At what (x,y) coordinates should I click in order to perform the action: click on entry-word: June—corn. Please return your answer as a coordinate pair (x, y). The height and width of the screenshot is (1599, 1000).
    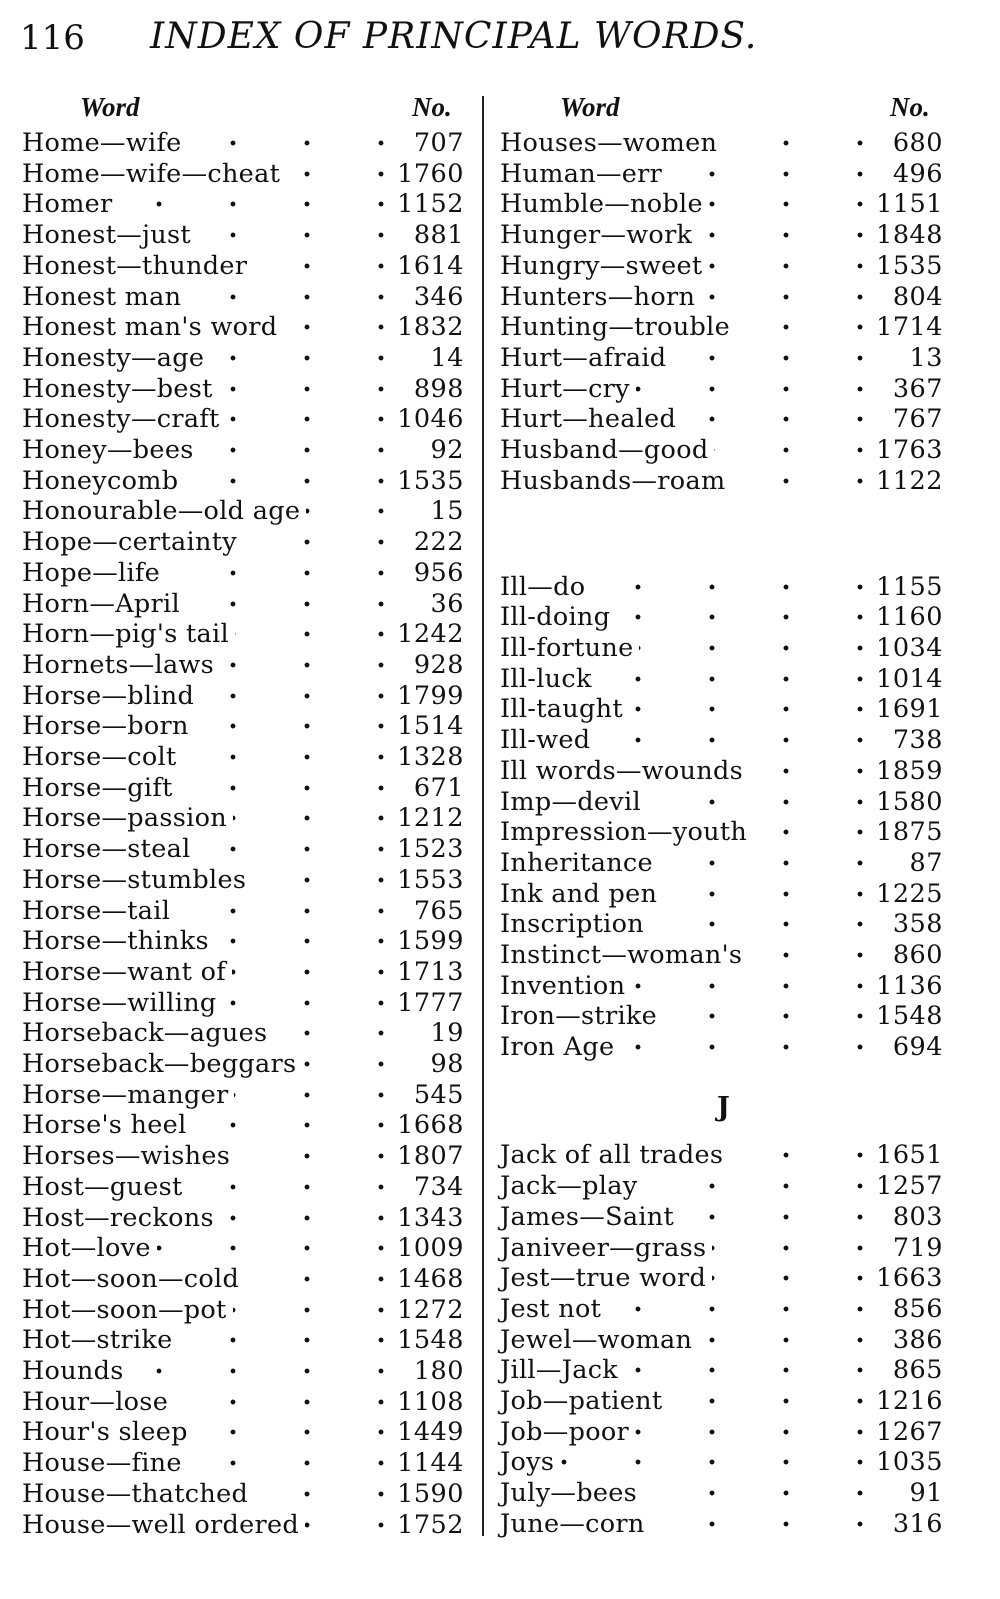
    Looking at the image, I should click on (575, 1523).